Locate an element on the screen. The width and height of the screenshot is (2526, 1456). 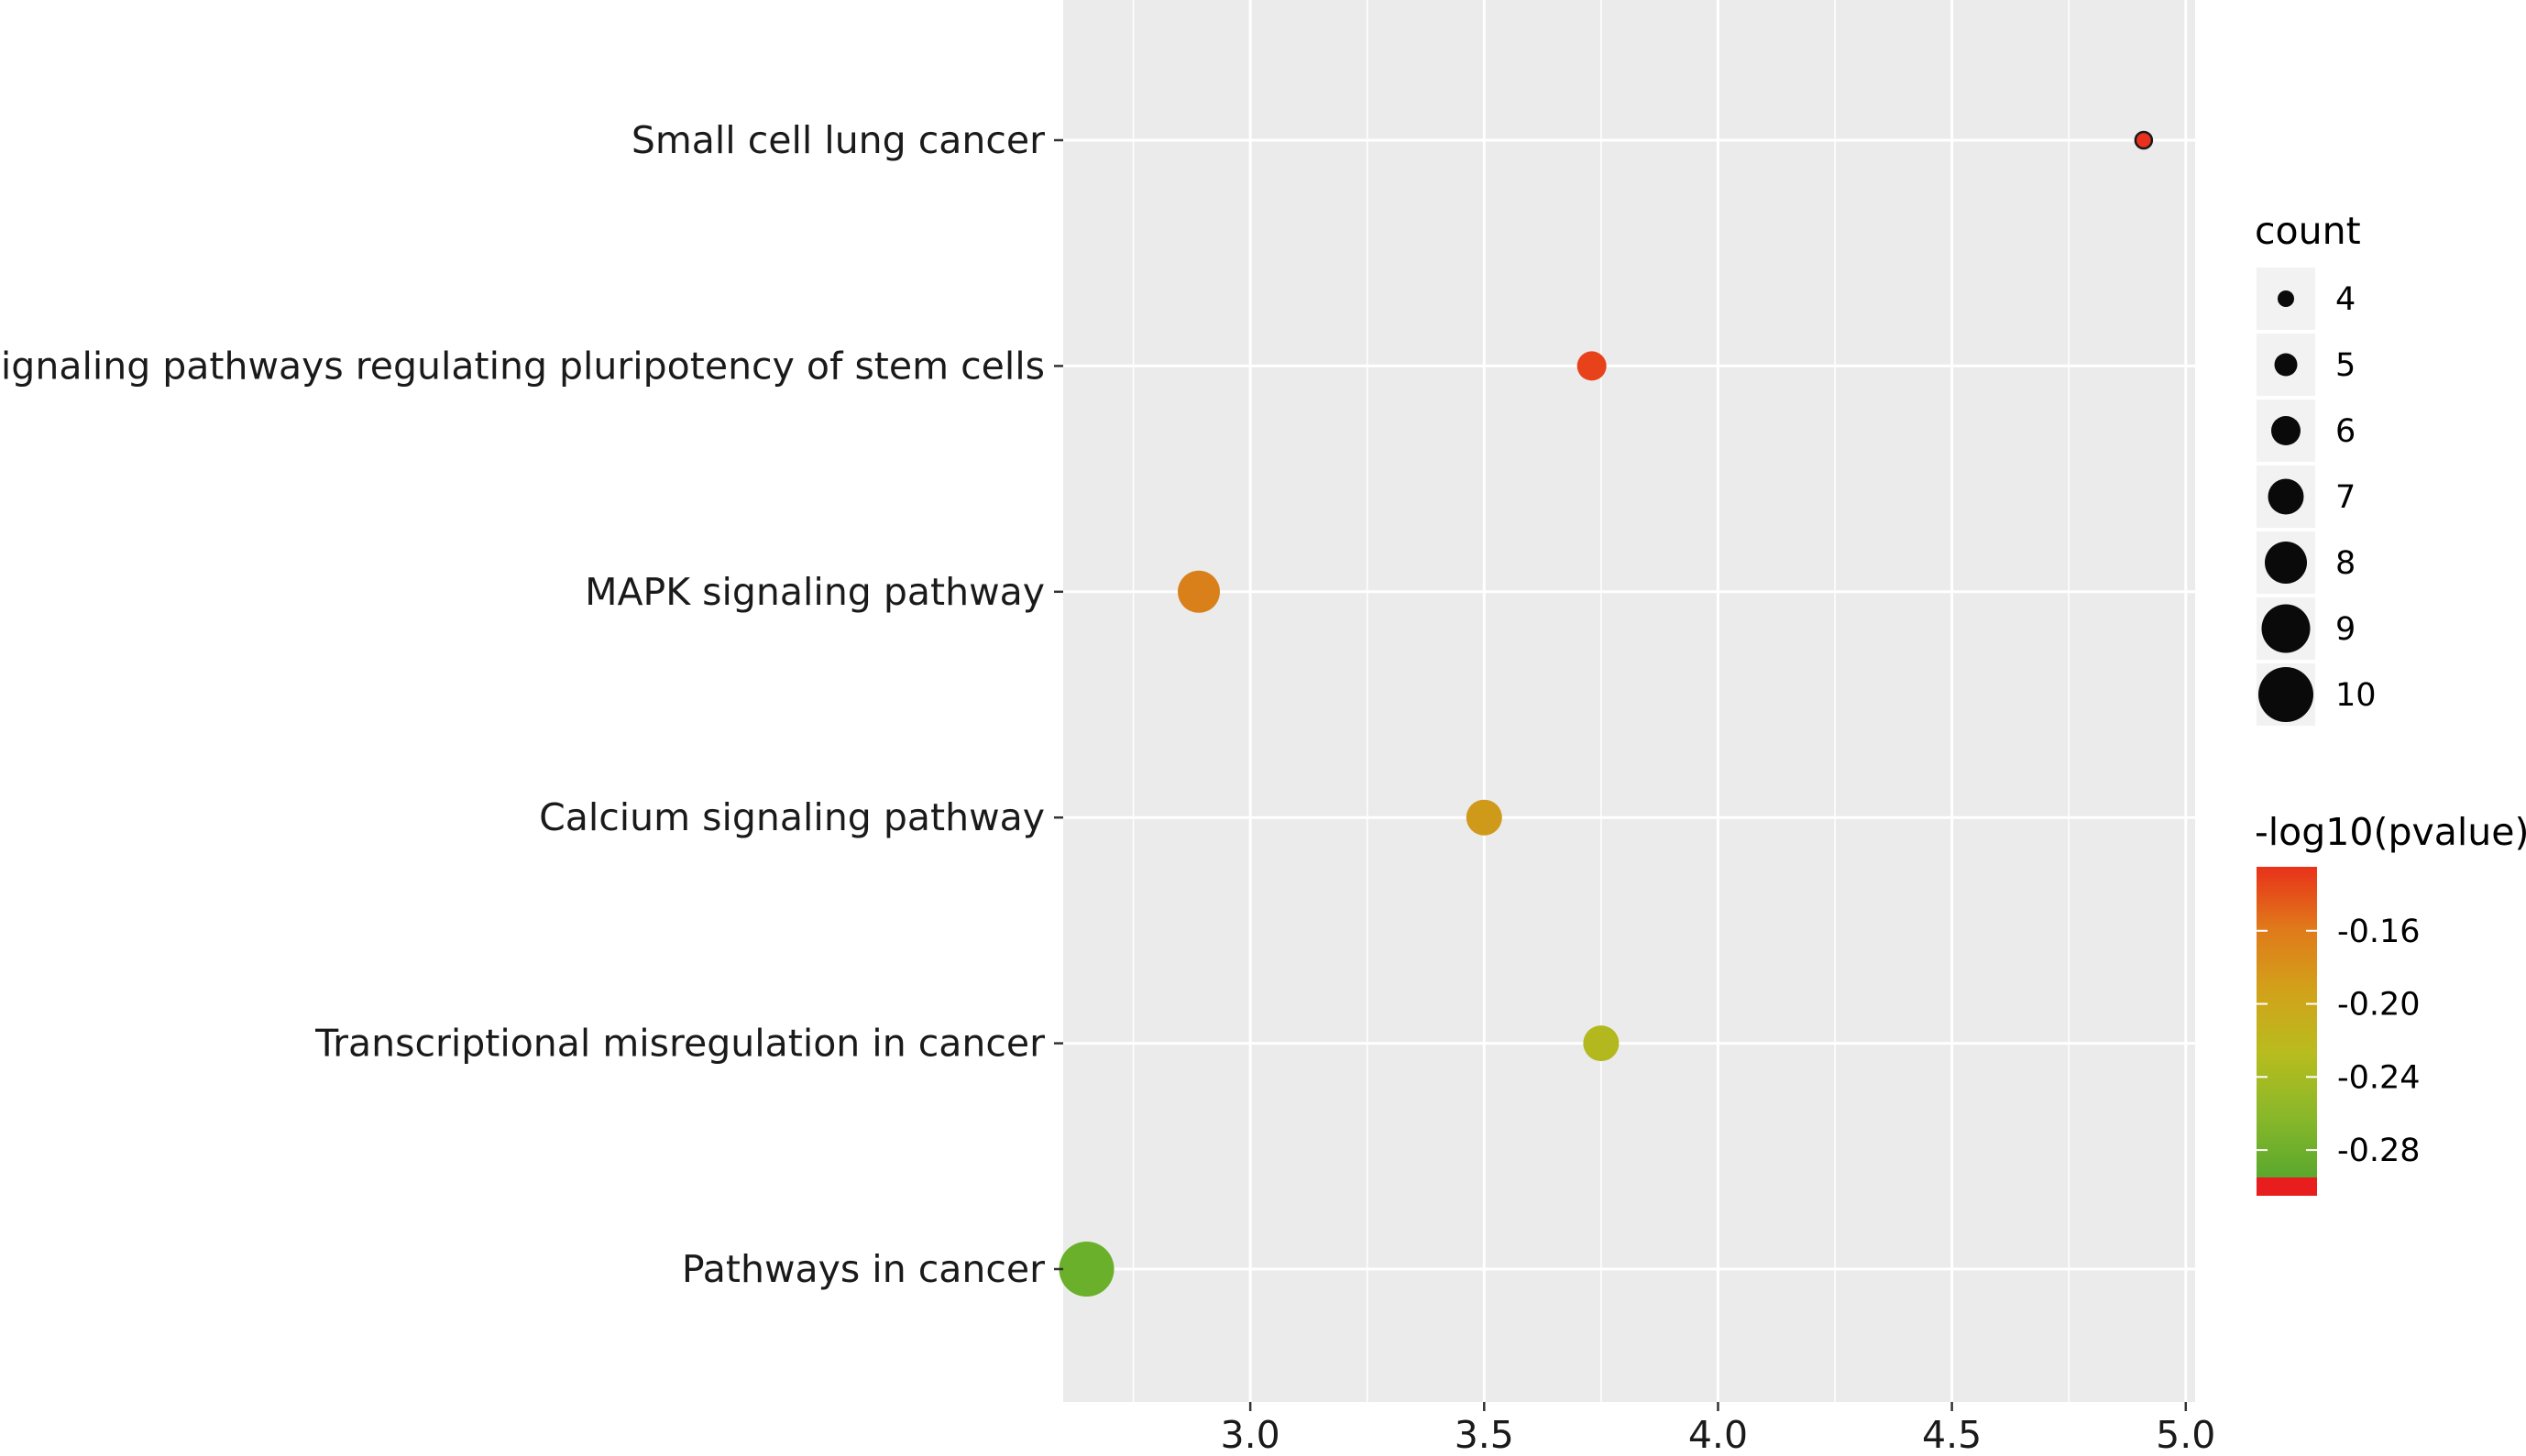
x-tick-label: 5.0 is located at coordinates (2185, 1434).